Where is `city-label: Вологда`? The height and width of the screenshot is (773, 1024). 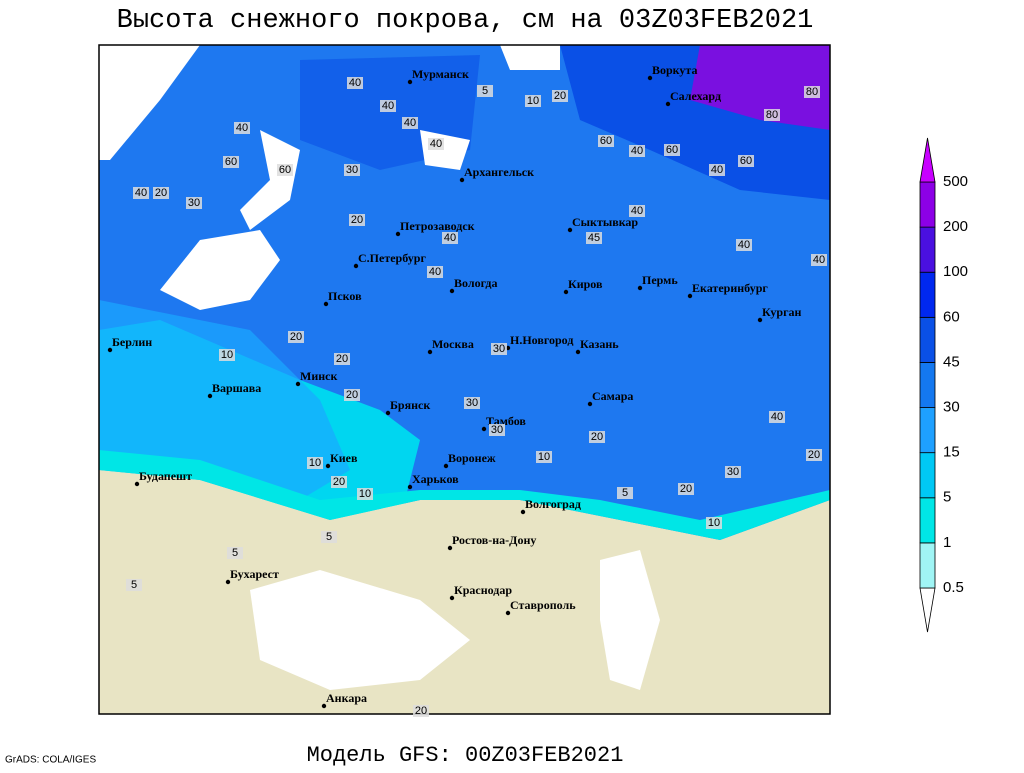 city-label: Вологда is located at coordinates (476, 283).